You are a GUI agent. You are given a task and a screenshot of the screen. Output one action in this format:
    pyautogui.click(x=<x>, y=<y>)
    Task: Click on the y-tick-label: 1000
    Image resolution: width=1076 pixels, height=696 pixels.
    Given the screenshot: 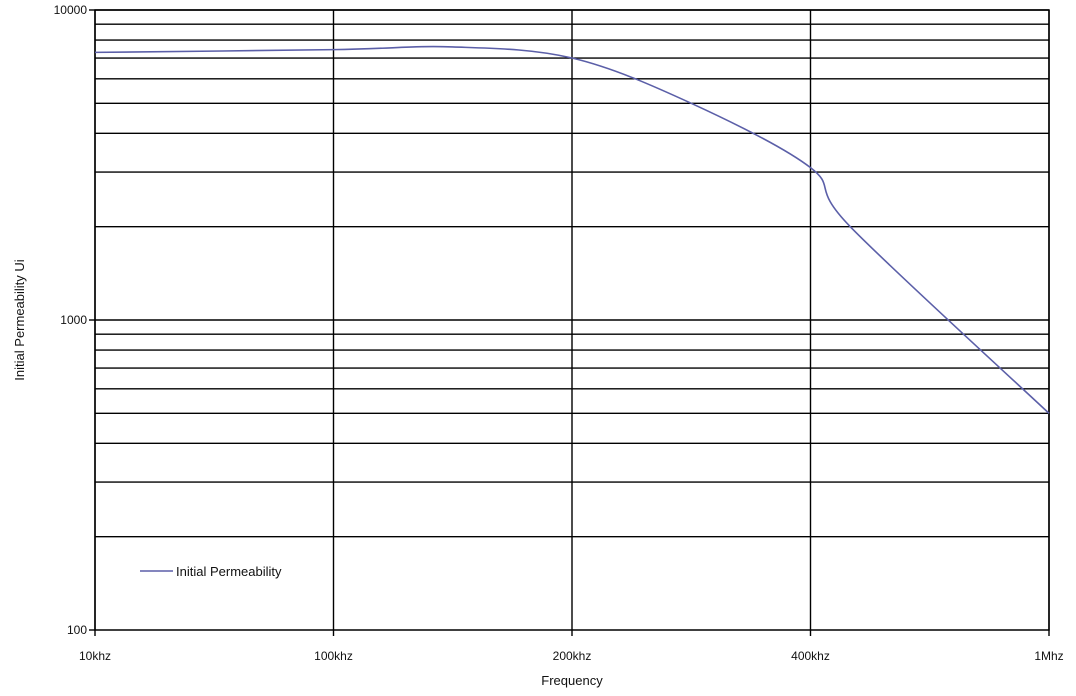 What is the action you would take?
    pyautogui.click(x=73, y=320)
    